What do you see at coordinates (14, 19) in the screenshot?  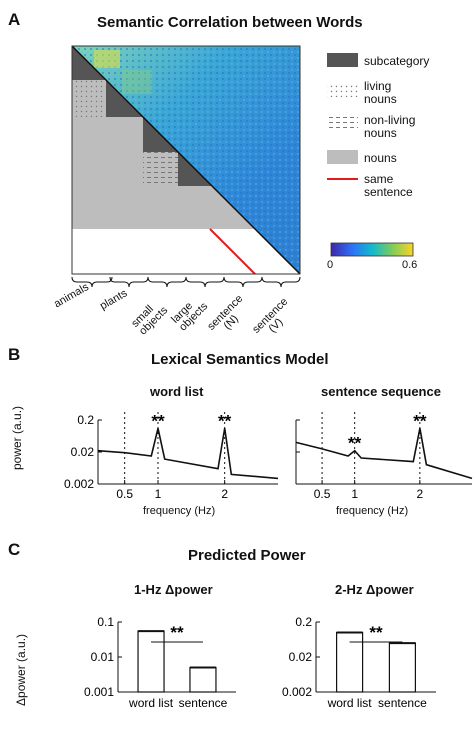 I see `panel-a-letter: A` at bounding box center [14, 19].